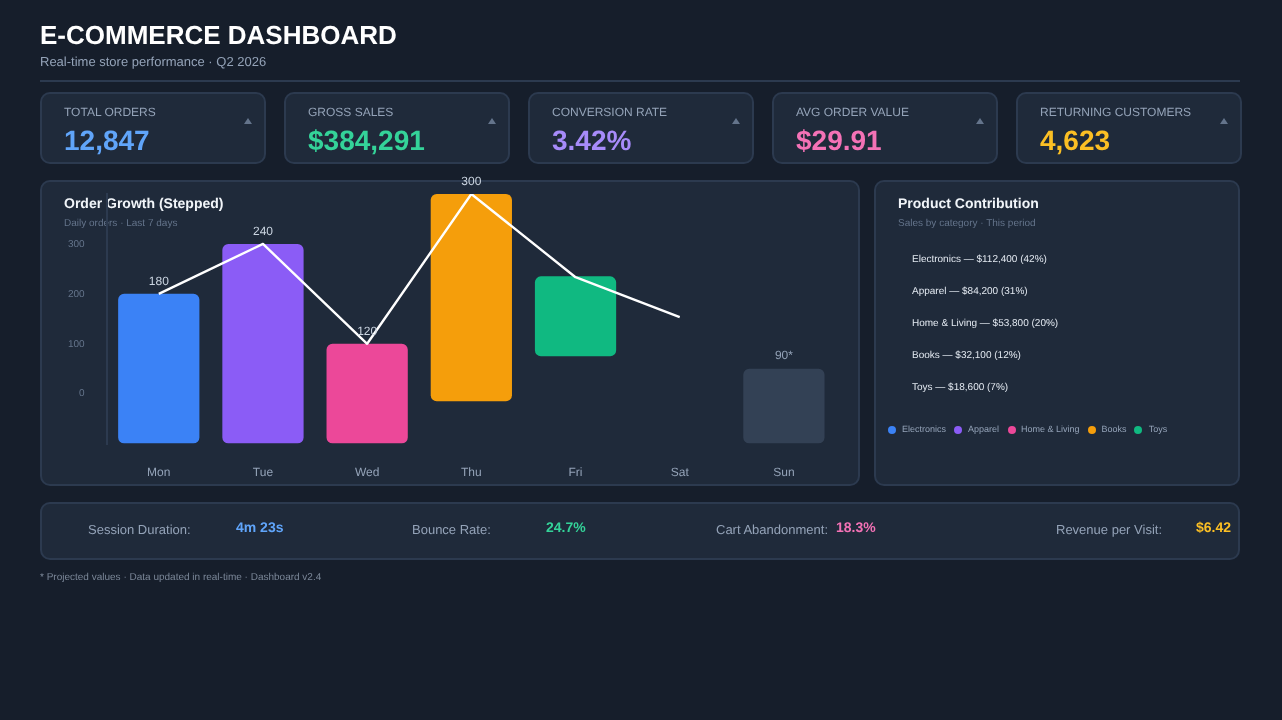  What do you see at coordinates (218, 35) in the screenshot?
I see `text: E-COMMERCE DASHBOARD` at bounding box center [218, 35].